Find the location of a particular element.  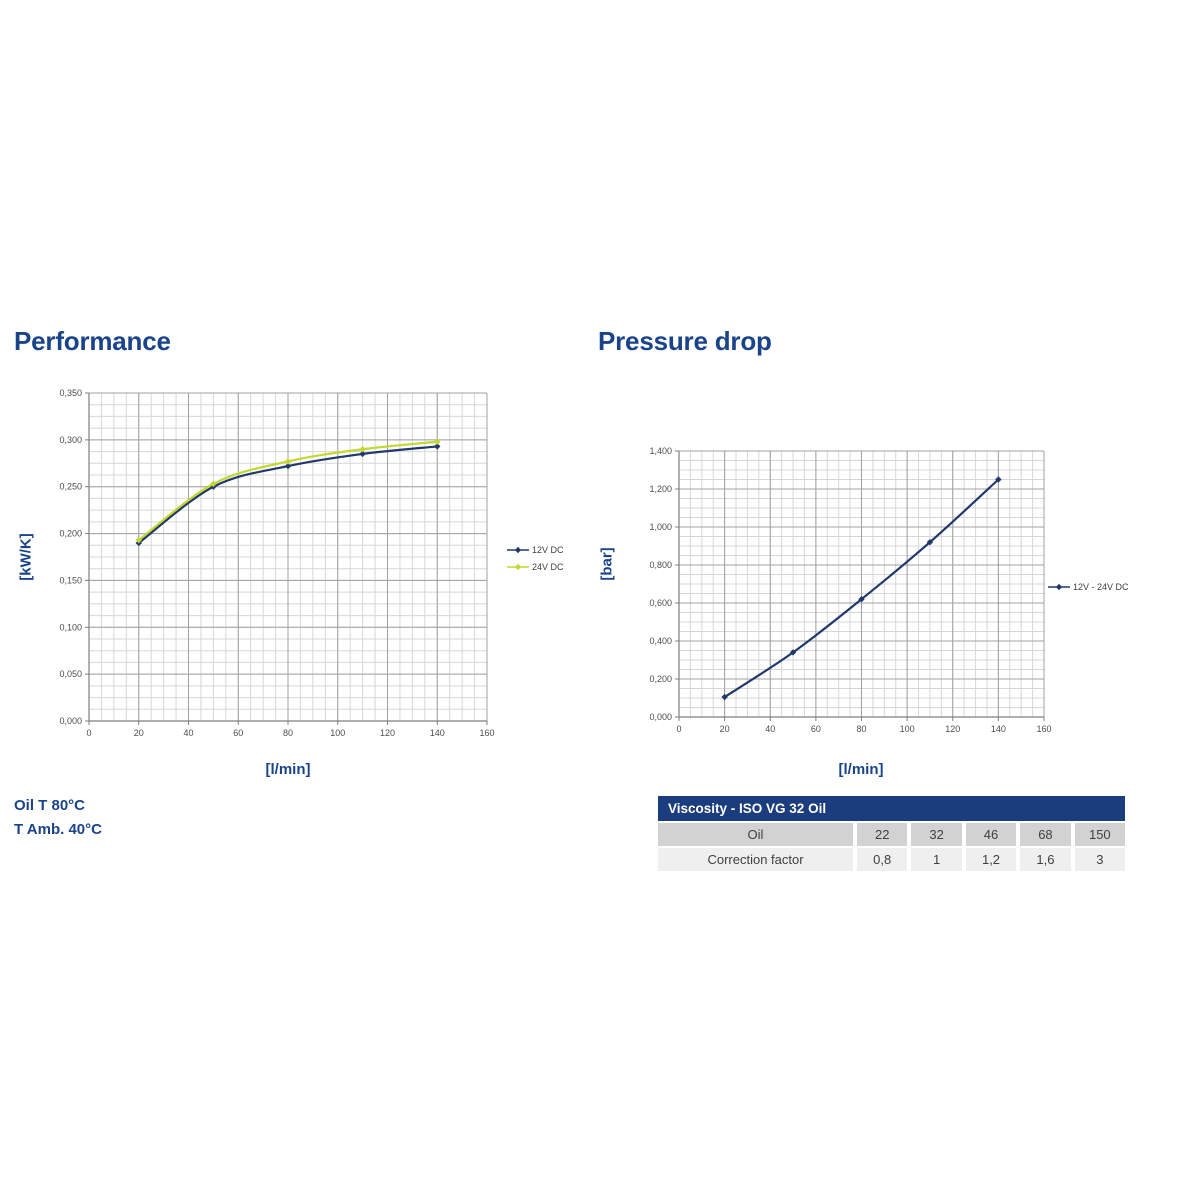

svg-text: 0,250 is located at coordinates (70, 487).